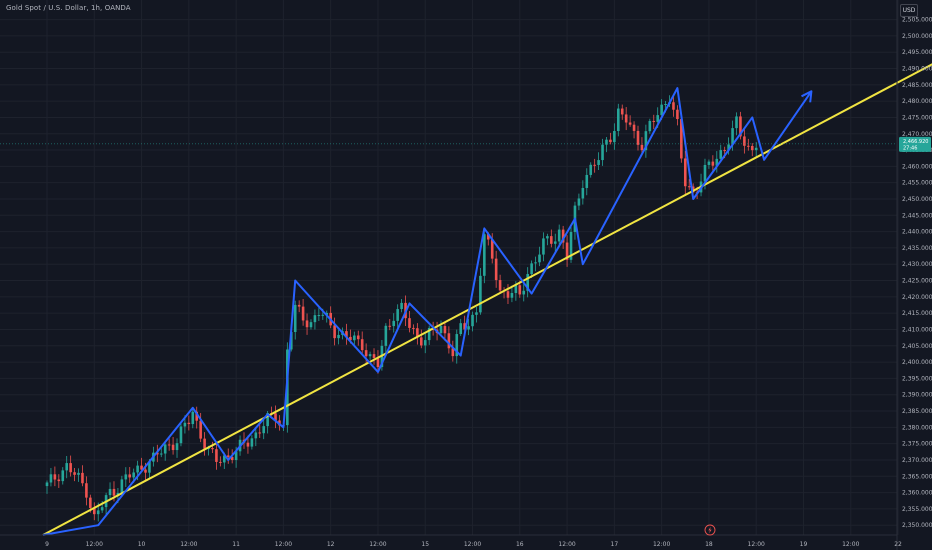 The image size is (932, 550). What do you see at coordinates (917, 411) in the screenshot?
I see `price-tick-label: 2,385.000` at bounding box center [917, 411].